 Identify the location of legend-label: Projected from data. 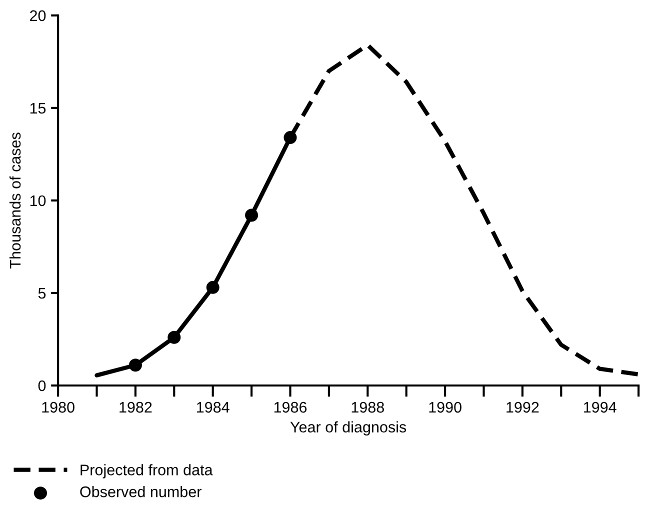
(146, 471).